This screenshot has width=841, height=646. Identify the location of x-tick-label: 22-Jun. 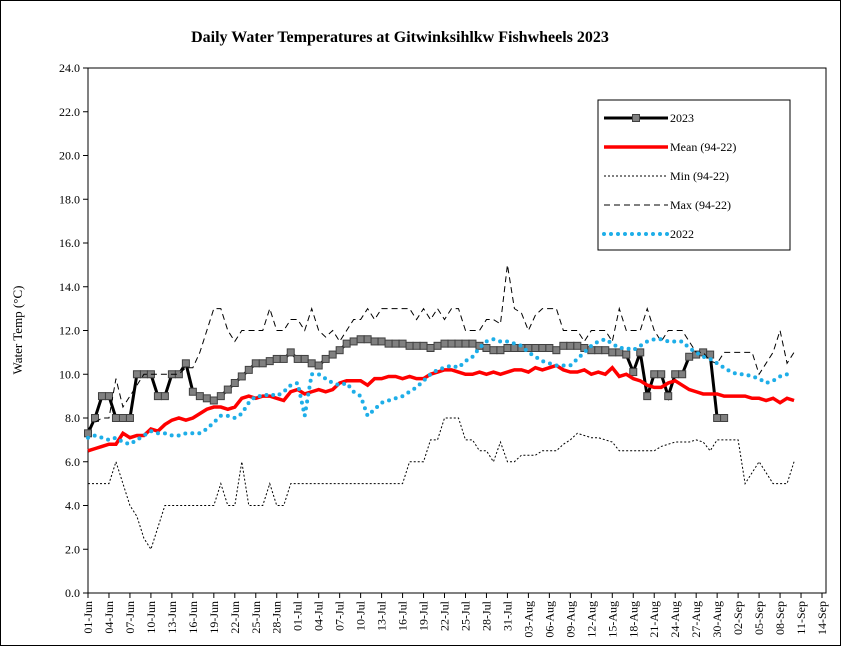
(235, 617).